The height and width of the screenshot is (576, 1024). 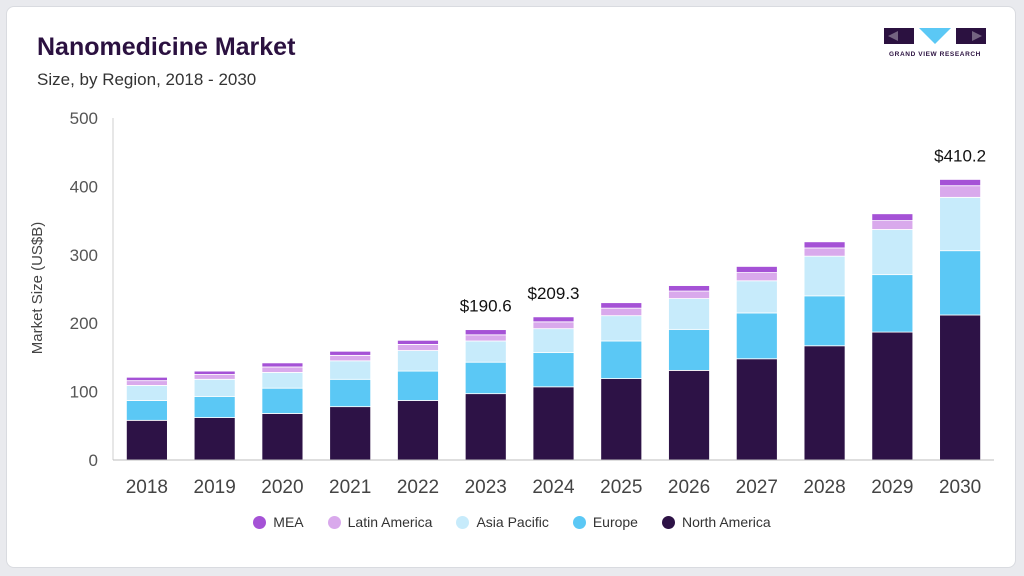 What do you see at coordinates (553, 487) in the screenshot?
I see `x-tick-label: 2024` at bounding box center [553, 487].